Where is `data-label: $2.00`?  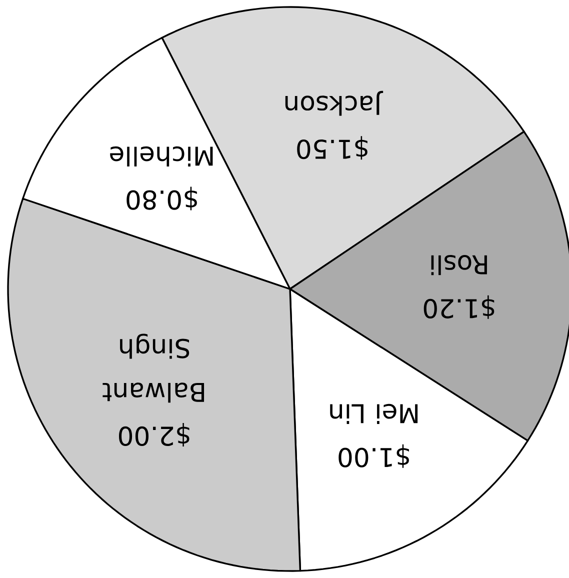
data-label: $2.00 is located at coordinates (154, 434).